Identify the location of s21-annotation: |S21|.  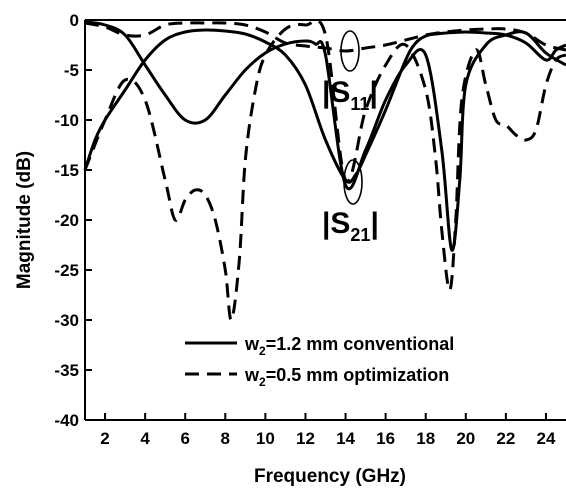
(350, 226).